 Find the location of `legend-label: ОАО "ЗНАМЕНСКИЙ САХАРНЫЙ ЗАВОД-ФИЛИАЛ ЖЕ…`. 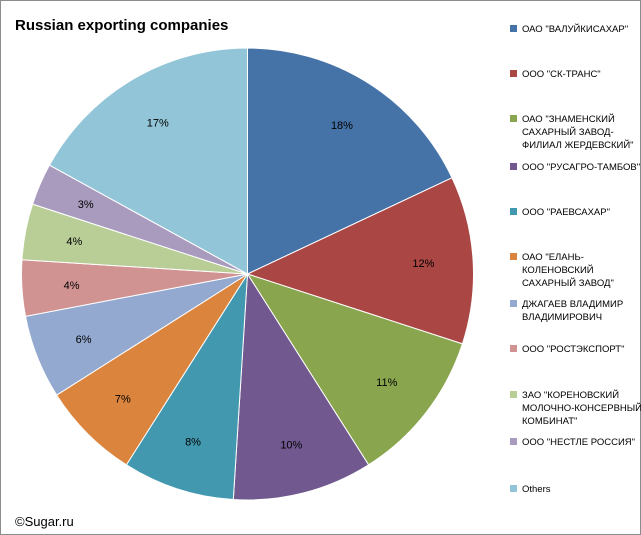

legend-label: ОАО "ЗНАМЕНСКИЙ САХАРНЫЙ ЗАВОД-ФИЛИАЛ ЖЕ… is located at coordinates (578, 132).